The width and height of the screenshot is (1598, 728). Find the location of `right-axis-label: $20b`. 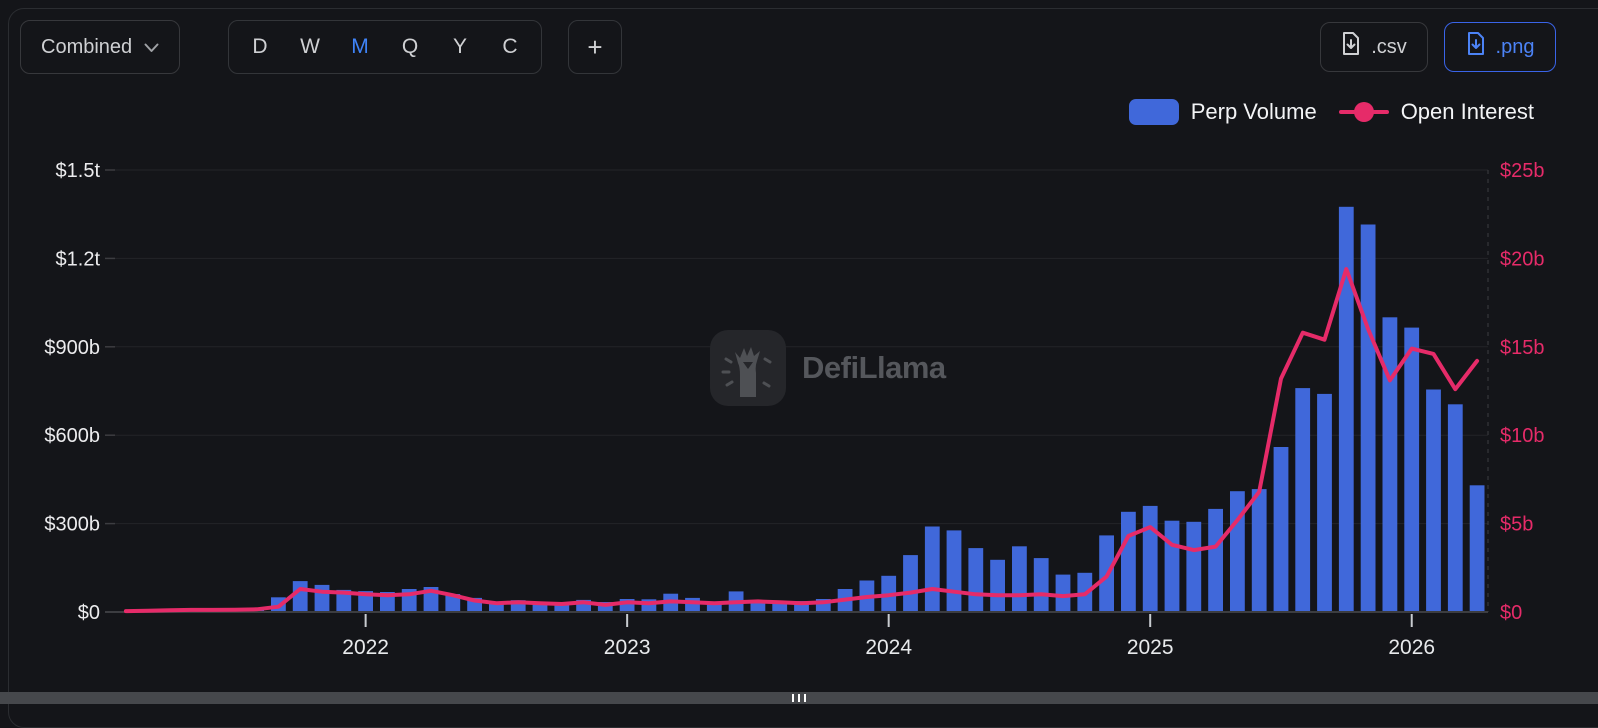

right-axis-label: $20b is located at coordinates (1522, 259).